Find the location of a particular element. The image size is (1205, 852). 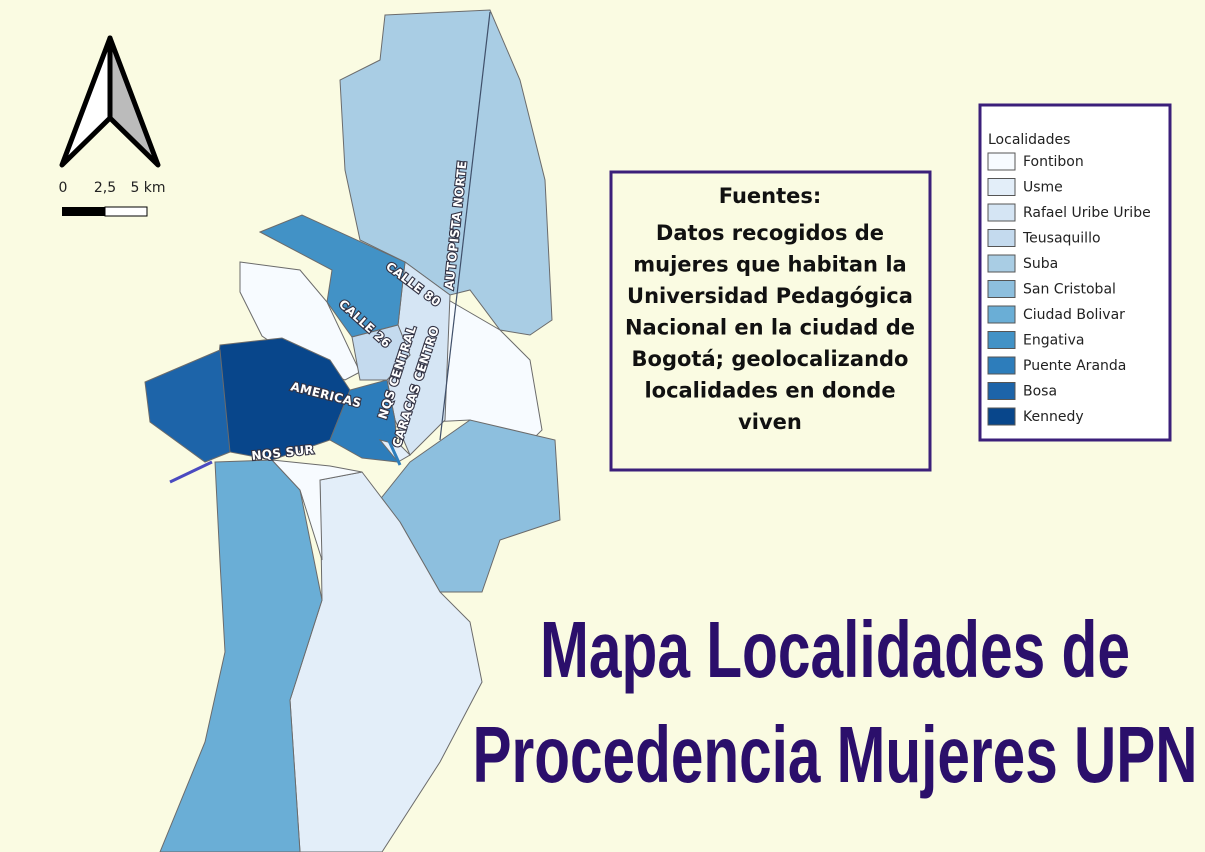

sources-line: mujeres que habitan la is located at coordinates (769, 265).